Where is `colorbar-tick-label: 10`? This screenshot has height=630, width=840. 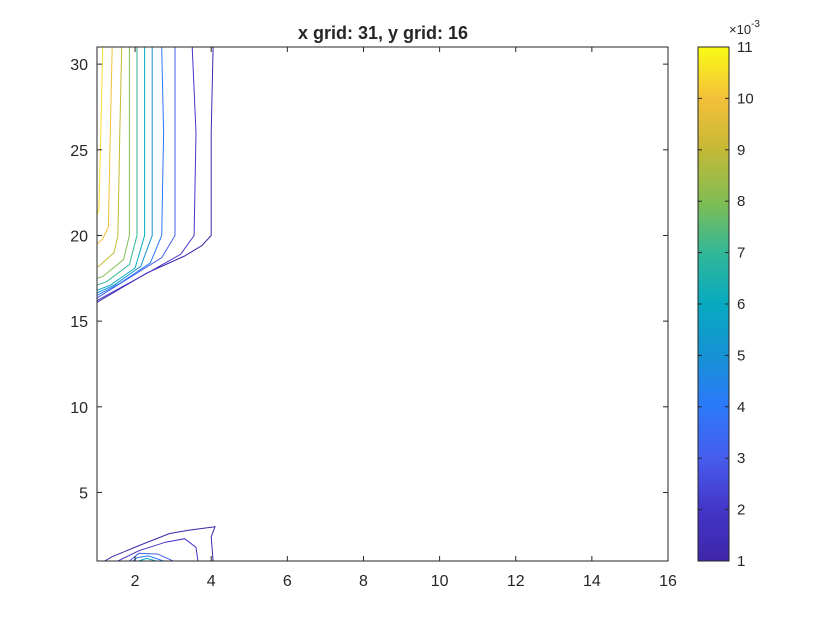 colorbar-tick-label: 10 is located at coordinates (745, 98).